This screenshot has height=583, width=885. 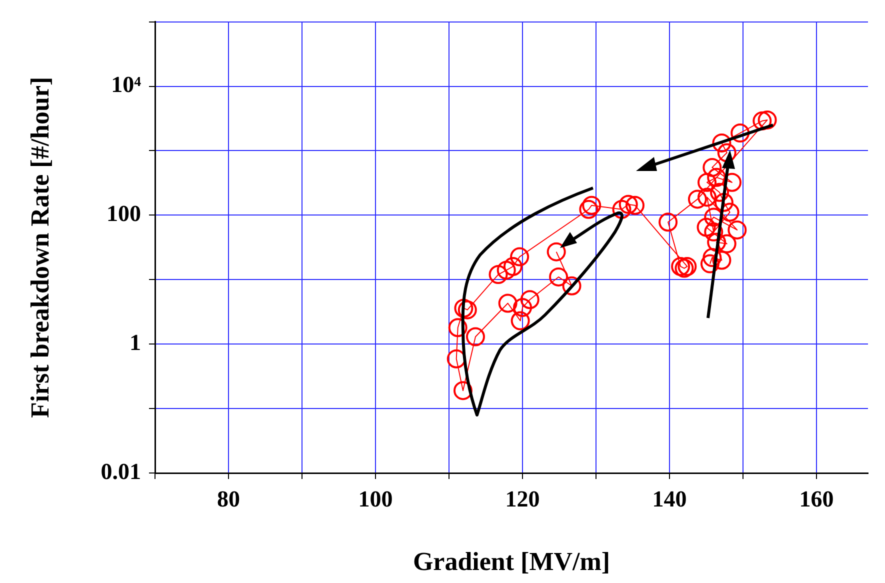 I want to click on y-tick-label: 10⁴, so click(x=126, y=85).